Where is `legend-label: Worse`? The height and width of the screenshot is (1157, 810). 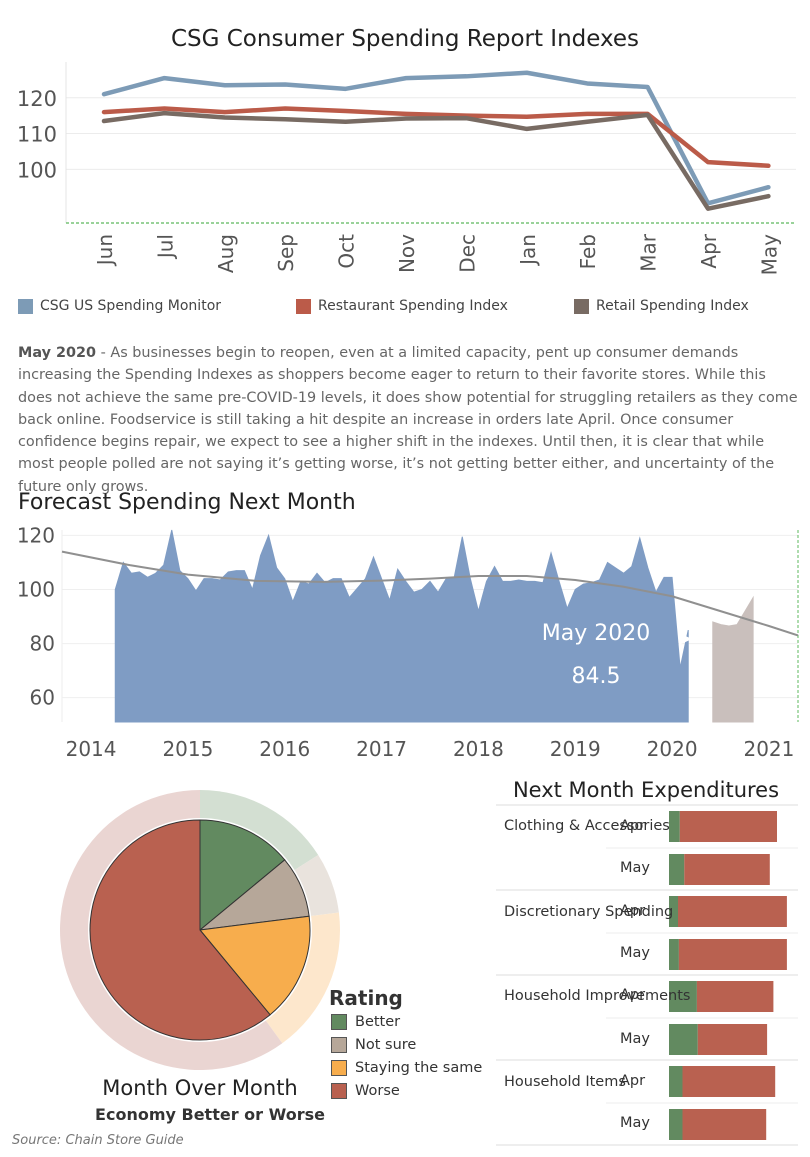
legend-label: Worse is located at coordinates (377, 1091).